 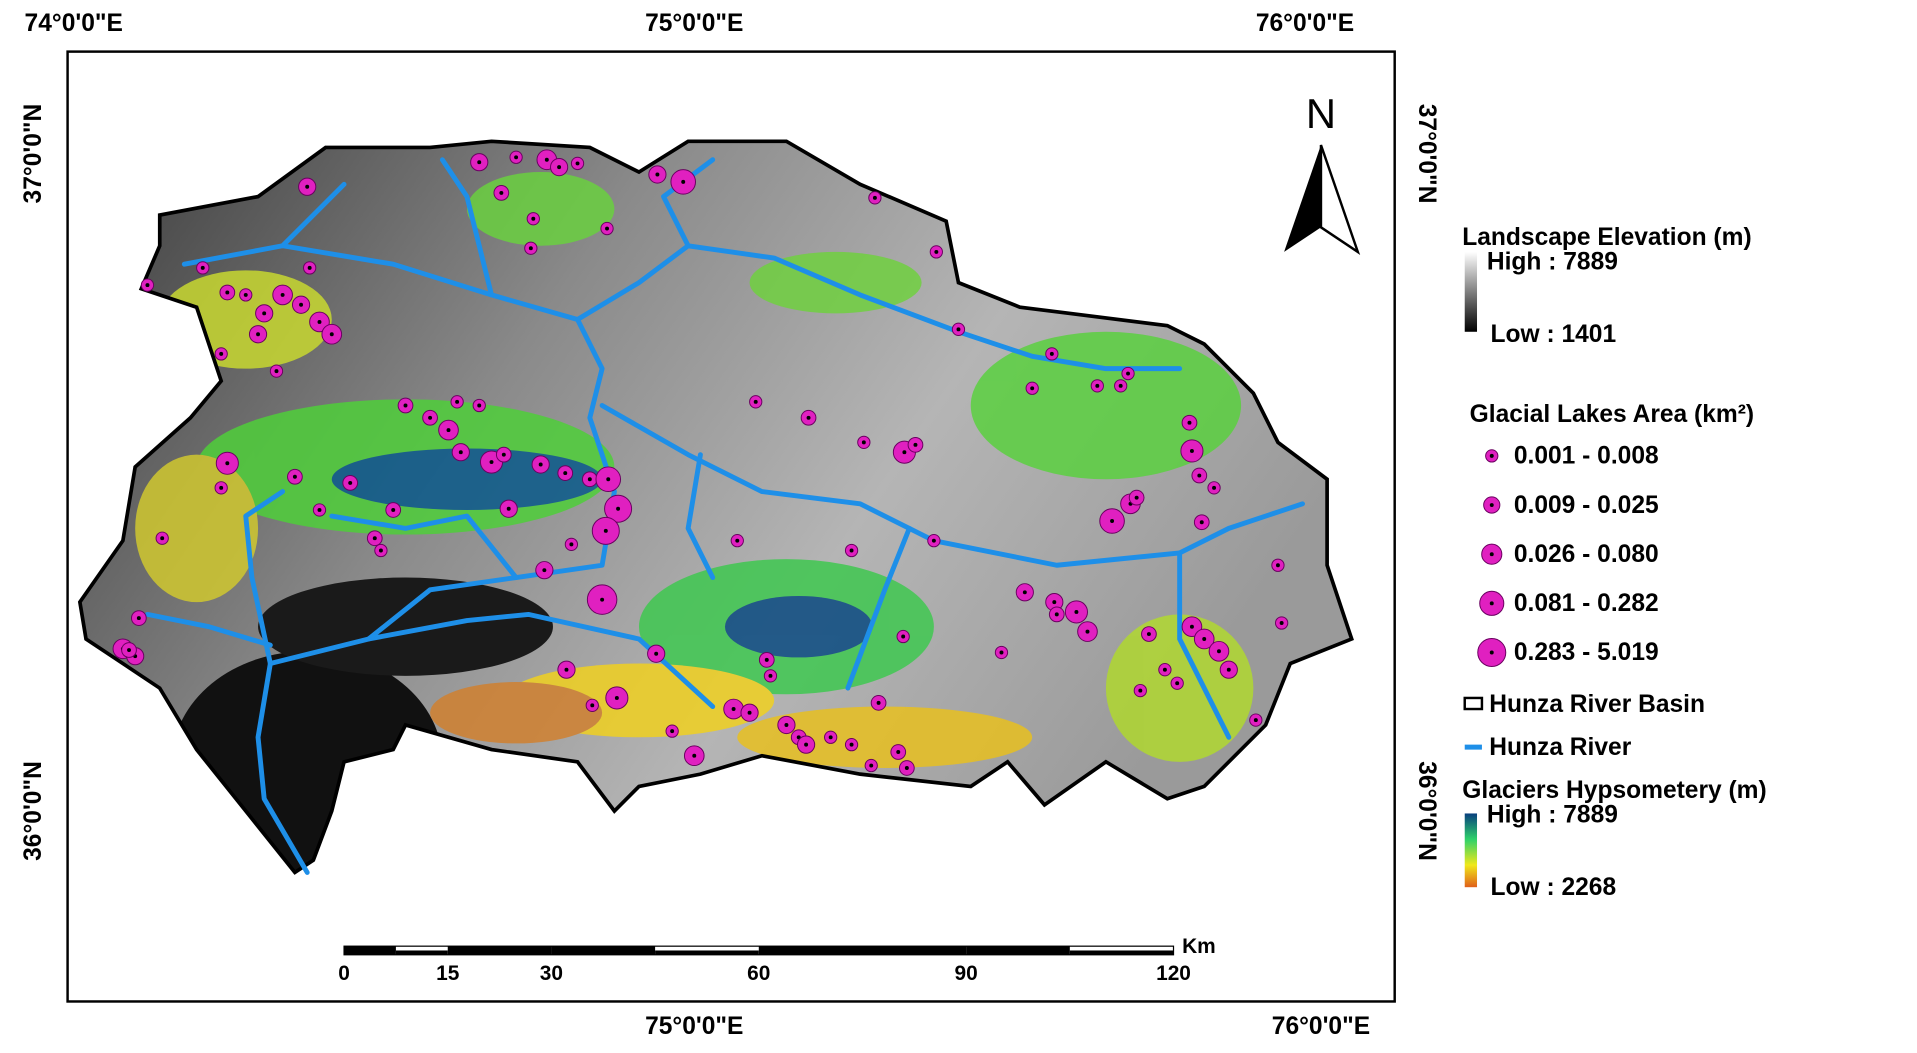 I want to click on legend-swatch, so click(x=1473, y=703).